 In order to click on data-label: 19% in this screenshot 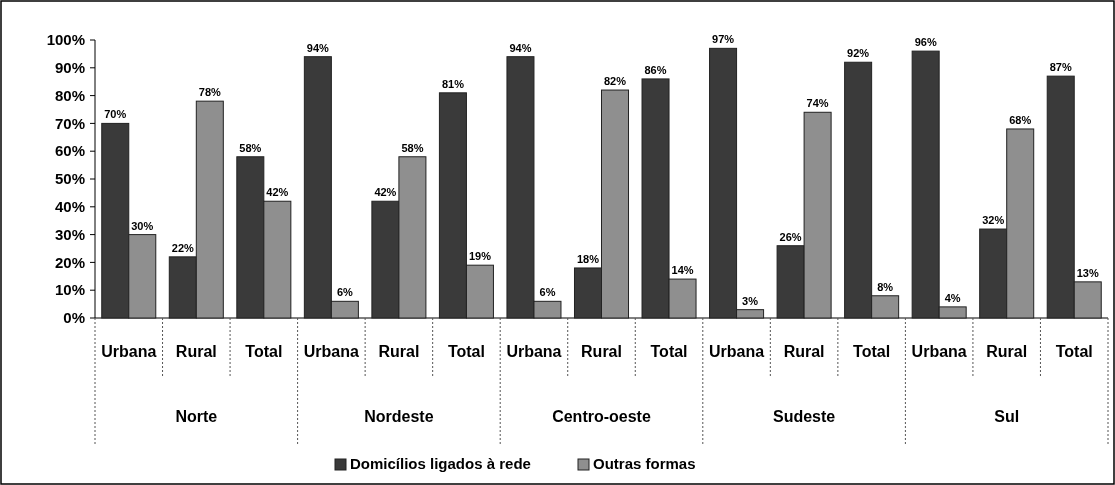, I will do `click(480, 256)`.